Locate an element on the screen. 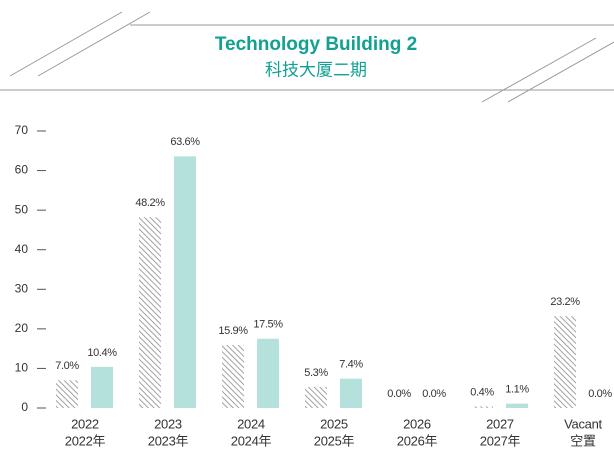 This screenshot has height=454, width=614. y-tick-label: 40 is located at coordinates (22, 249).